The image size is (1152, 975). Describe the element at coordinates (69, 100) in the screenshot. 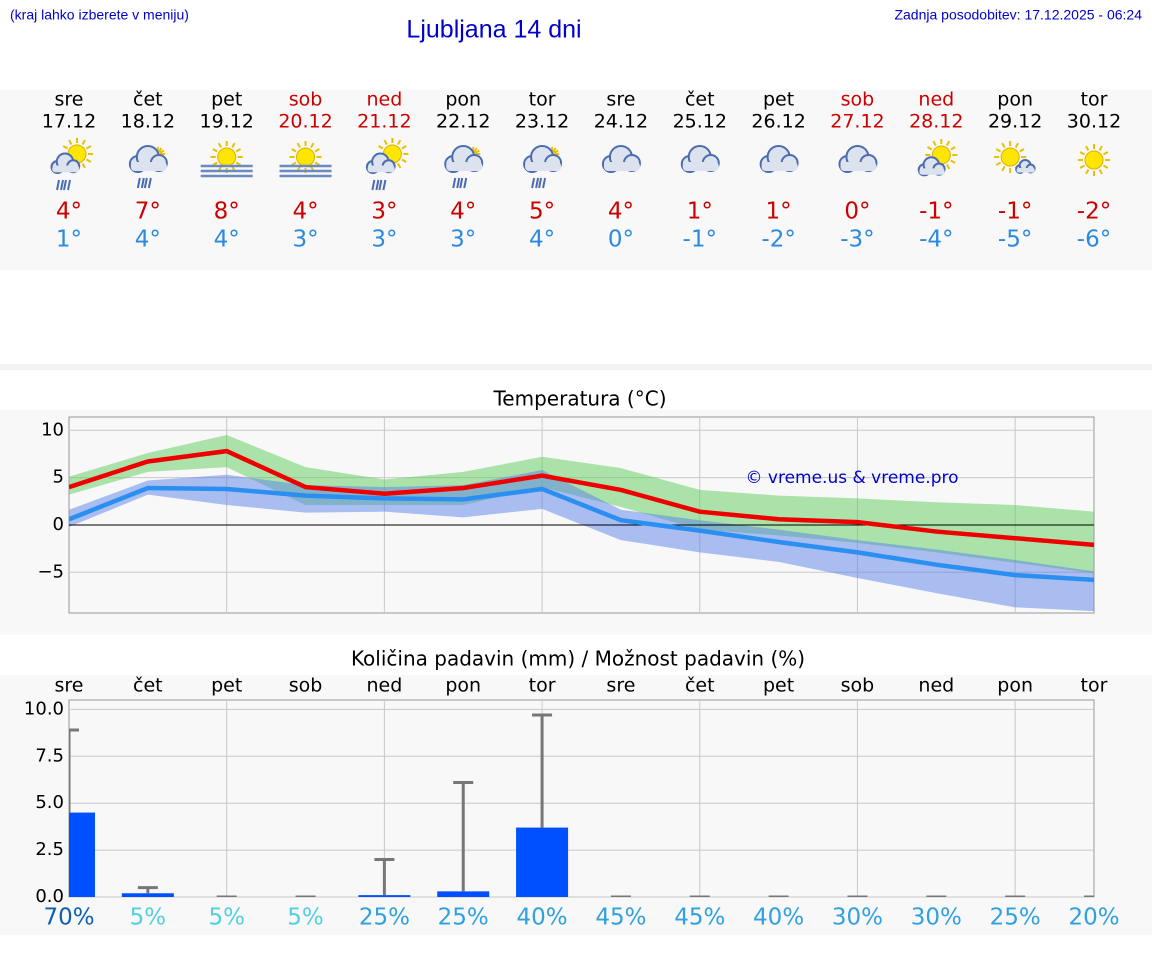

I see `day-name: sre` at that location.